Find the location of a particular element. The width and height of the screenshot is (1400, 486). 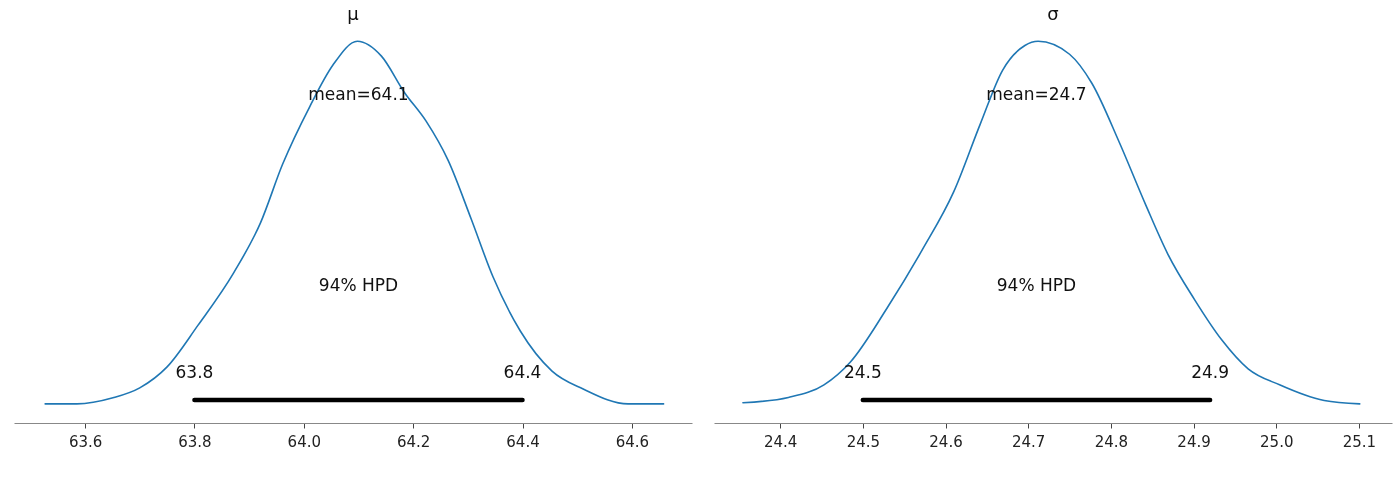

x-tick-label: 63.8 is located at coordinates (195, 441).